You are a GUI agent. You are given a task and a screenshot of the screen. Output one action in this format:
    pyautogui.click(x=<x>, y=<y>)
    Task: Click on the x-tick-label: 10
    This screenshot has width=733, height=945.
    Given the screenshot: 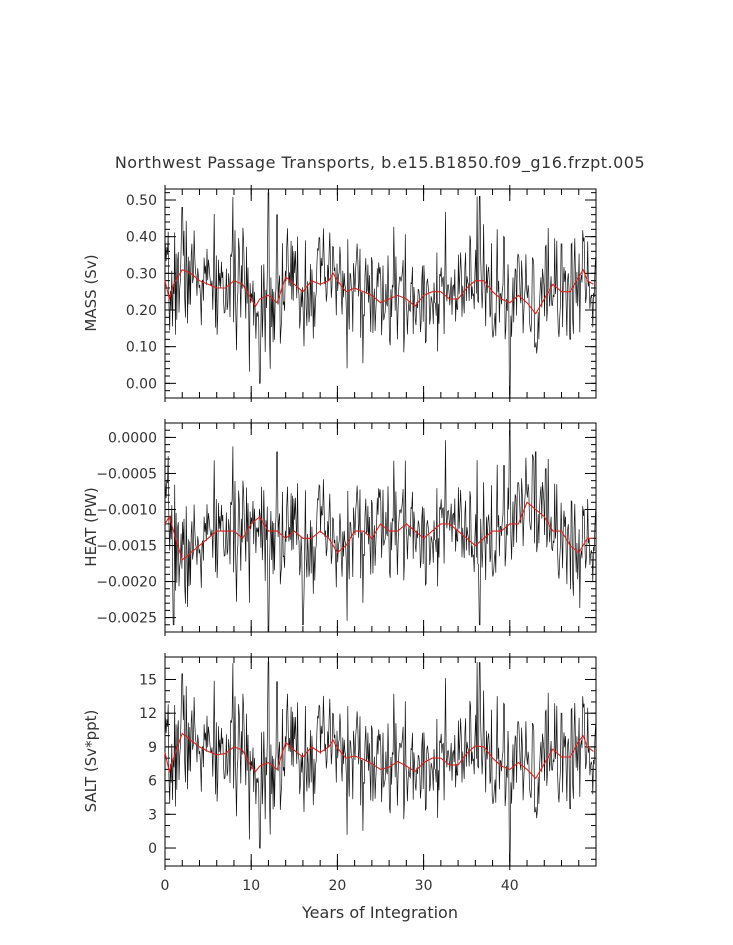 What is the action you would take?
    pyautogui.click(x=251, y=886)
    